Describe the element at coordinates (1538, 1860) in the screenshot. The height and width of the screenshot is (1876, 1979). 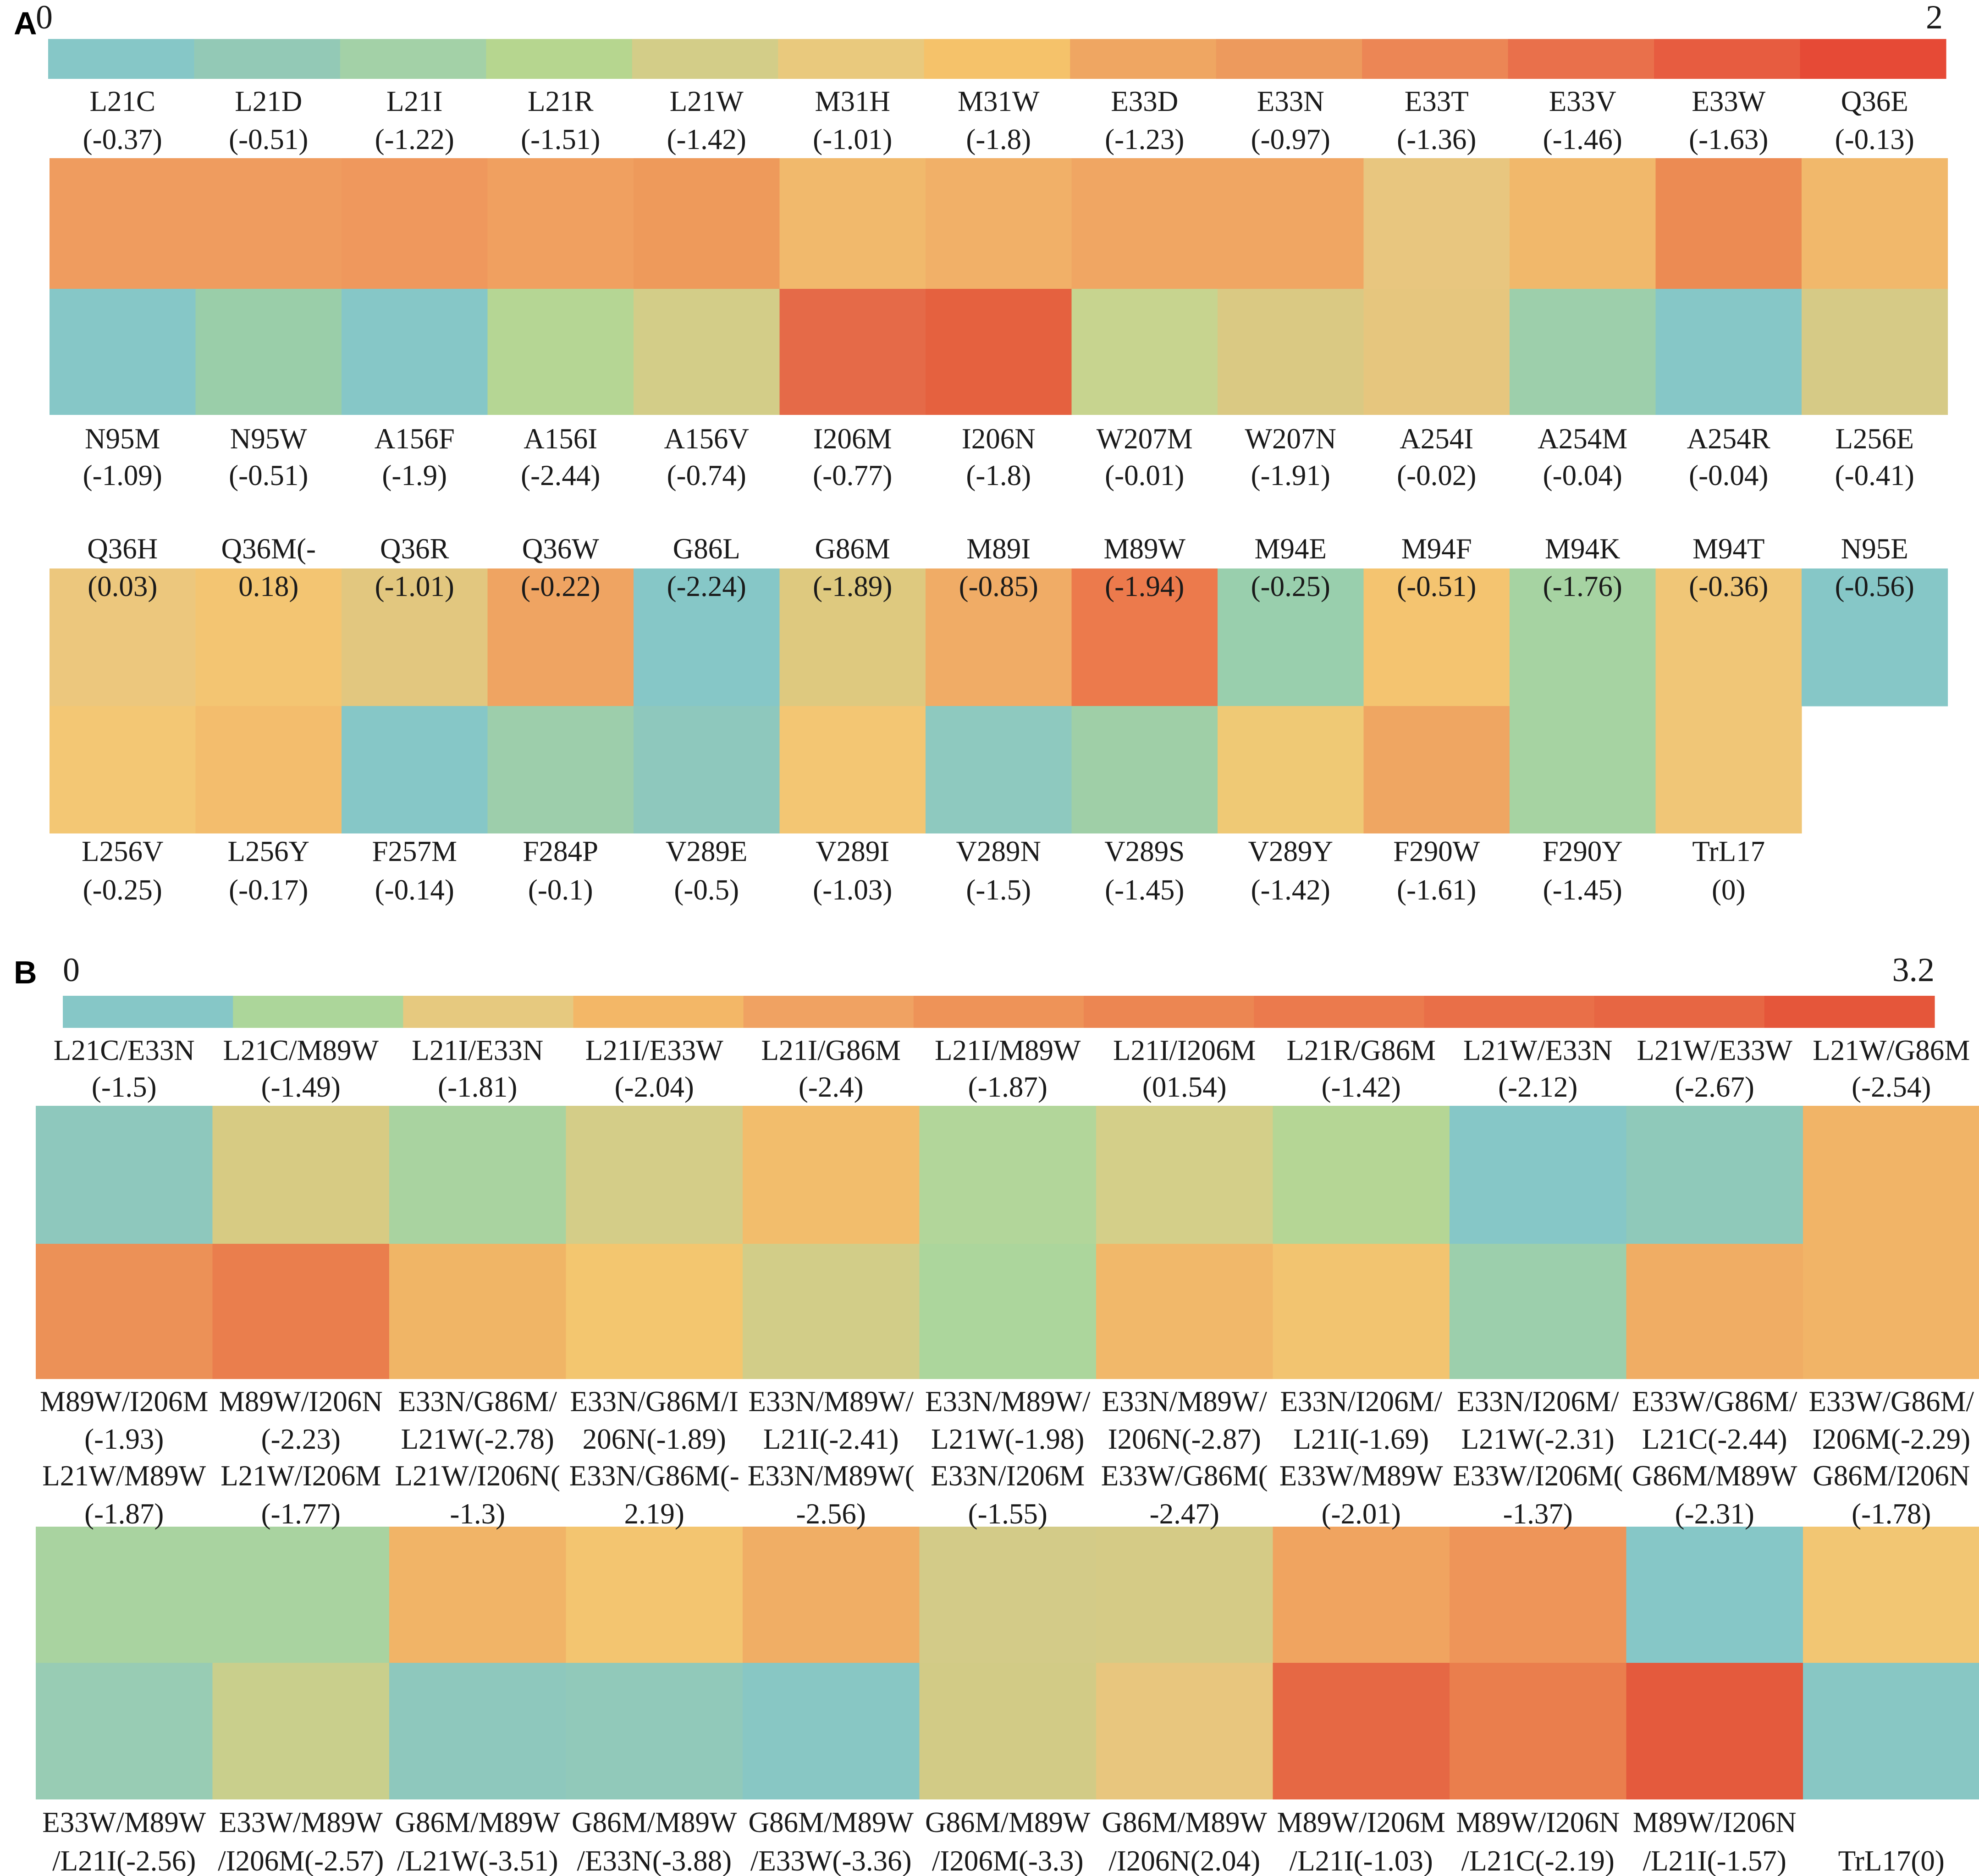
I see `mutant-label: /L21C(-2.19)` at that location.